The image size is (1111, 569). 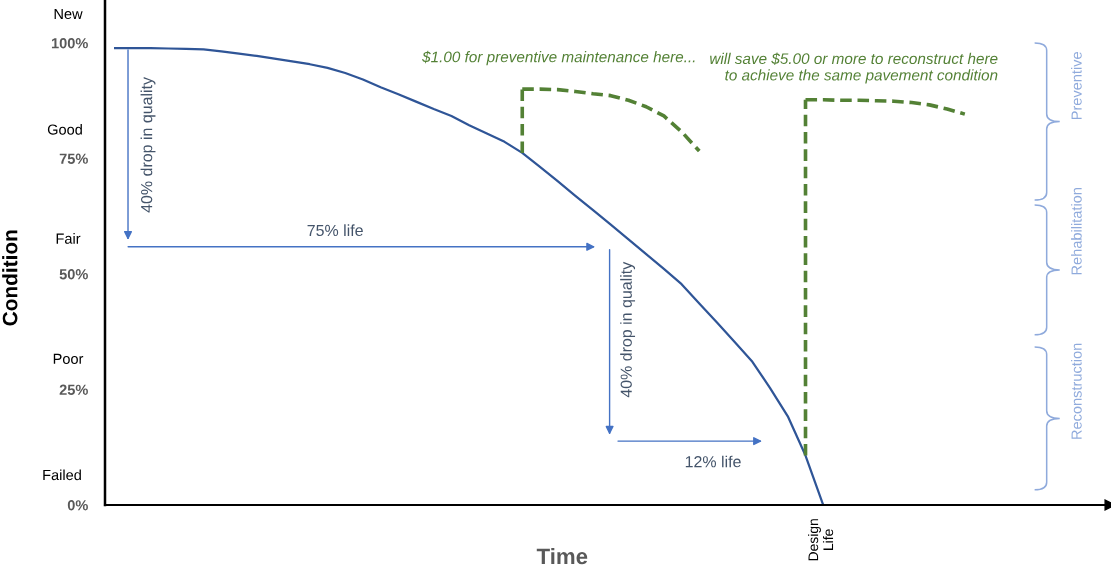 What do you see at coordinates (10, 278) in the screenshot?
I see `y-axis-title: Condition` at bounding box center [10, 278].